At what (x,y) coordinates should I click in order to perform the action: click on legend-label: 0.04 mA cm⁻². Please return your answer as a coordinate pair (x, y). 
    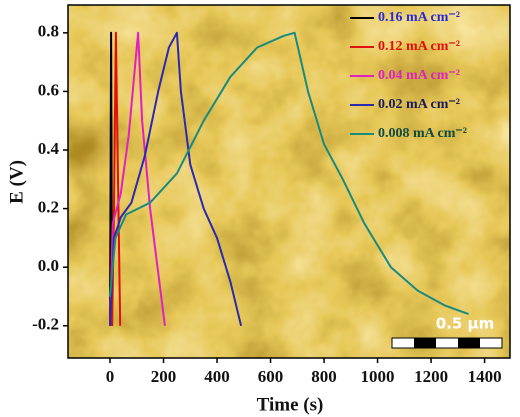
    Looking at the image, I should click on (419, 75).